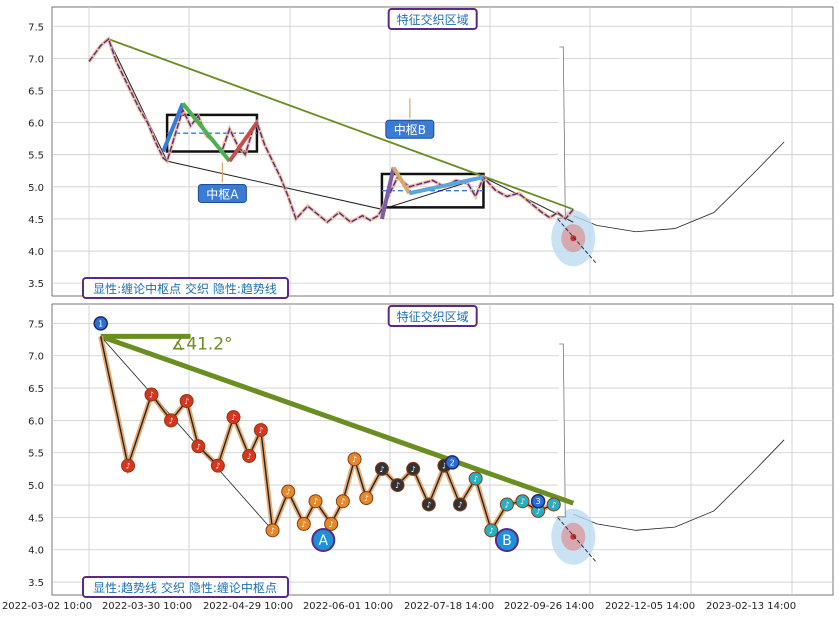  What do you see at coordinates (549, 606) in the screenshot?
I see `x-tick-label: 2022-09-26 14:00` at bounding box center [549, 606].